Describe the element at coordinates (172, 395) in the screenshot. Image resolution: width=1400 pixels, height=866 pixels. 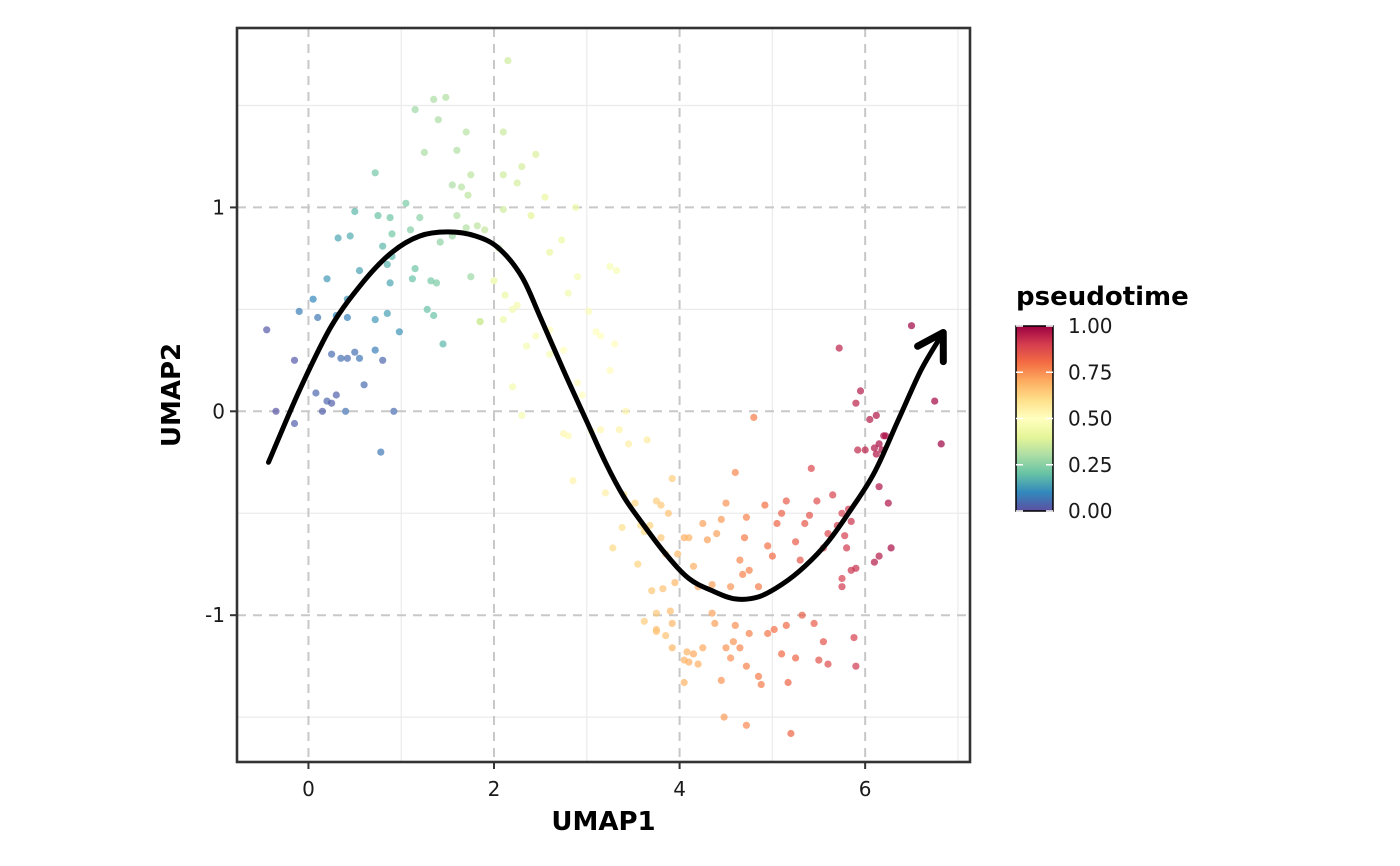
I see `y-axis-title: UMAP2` at that location.